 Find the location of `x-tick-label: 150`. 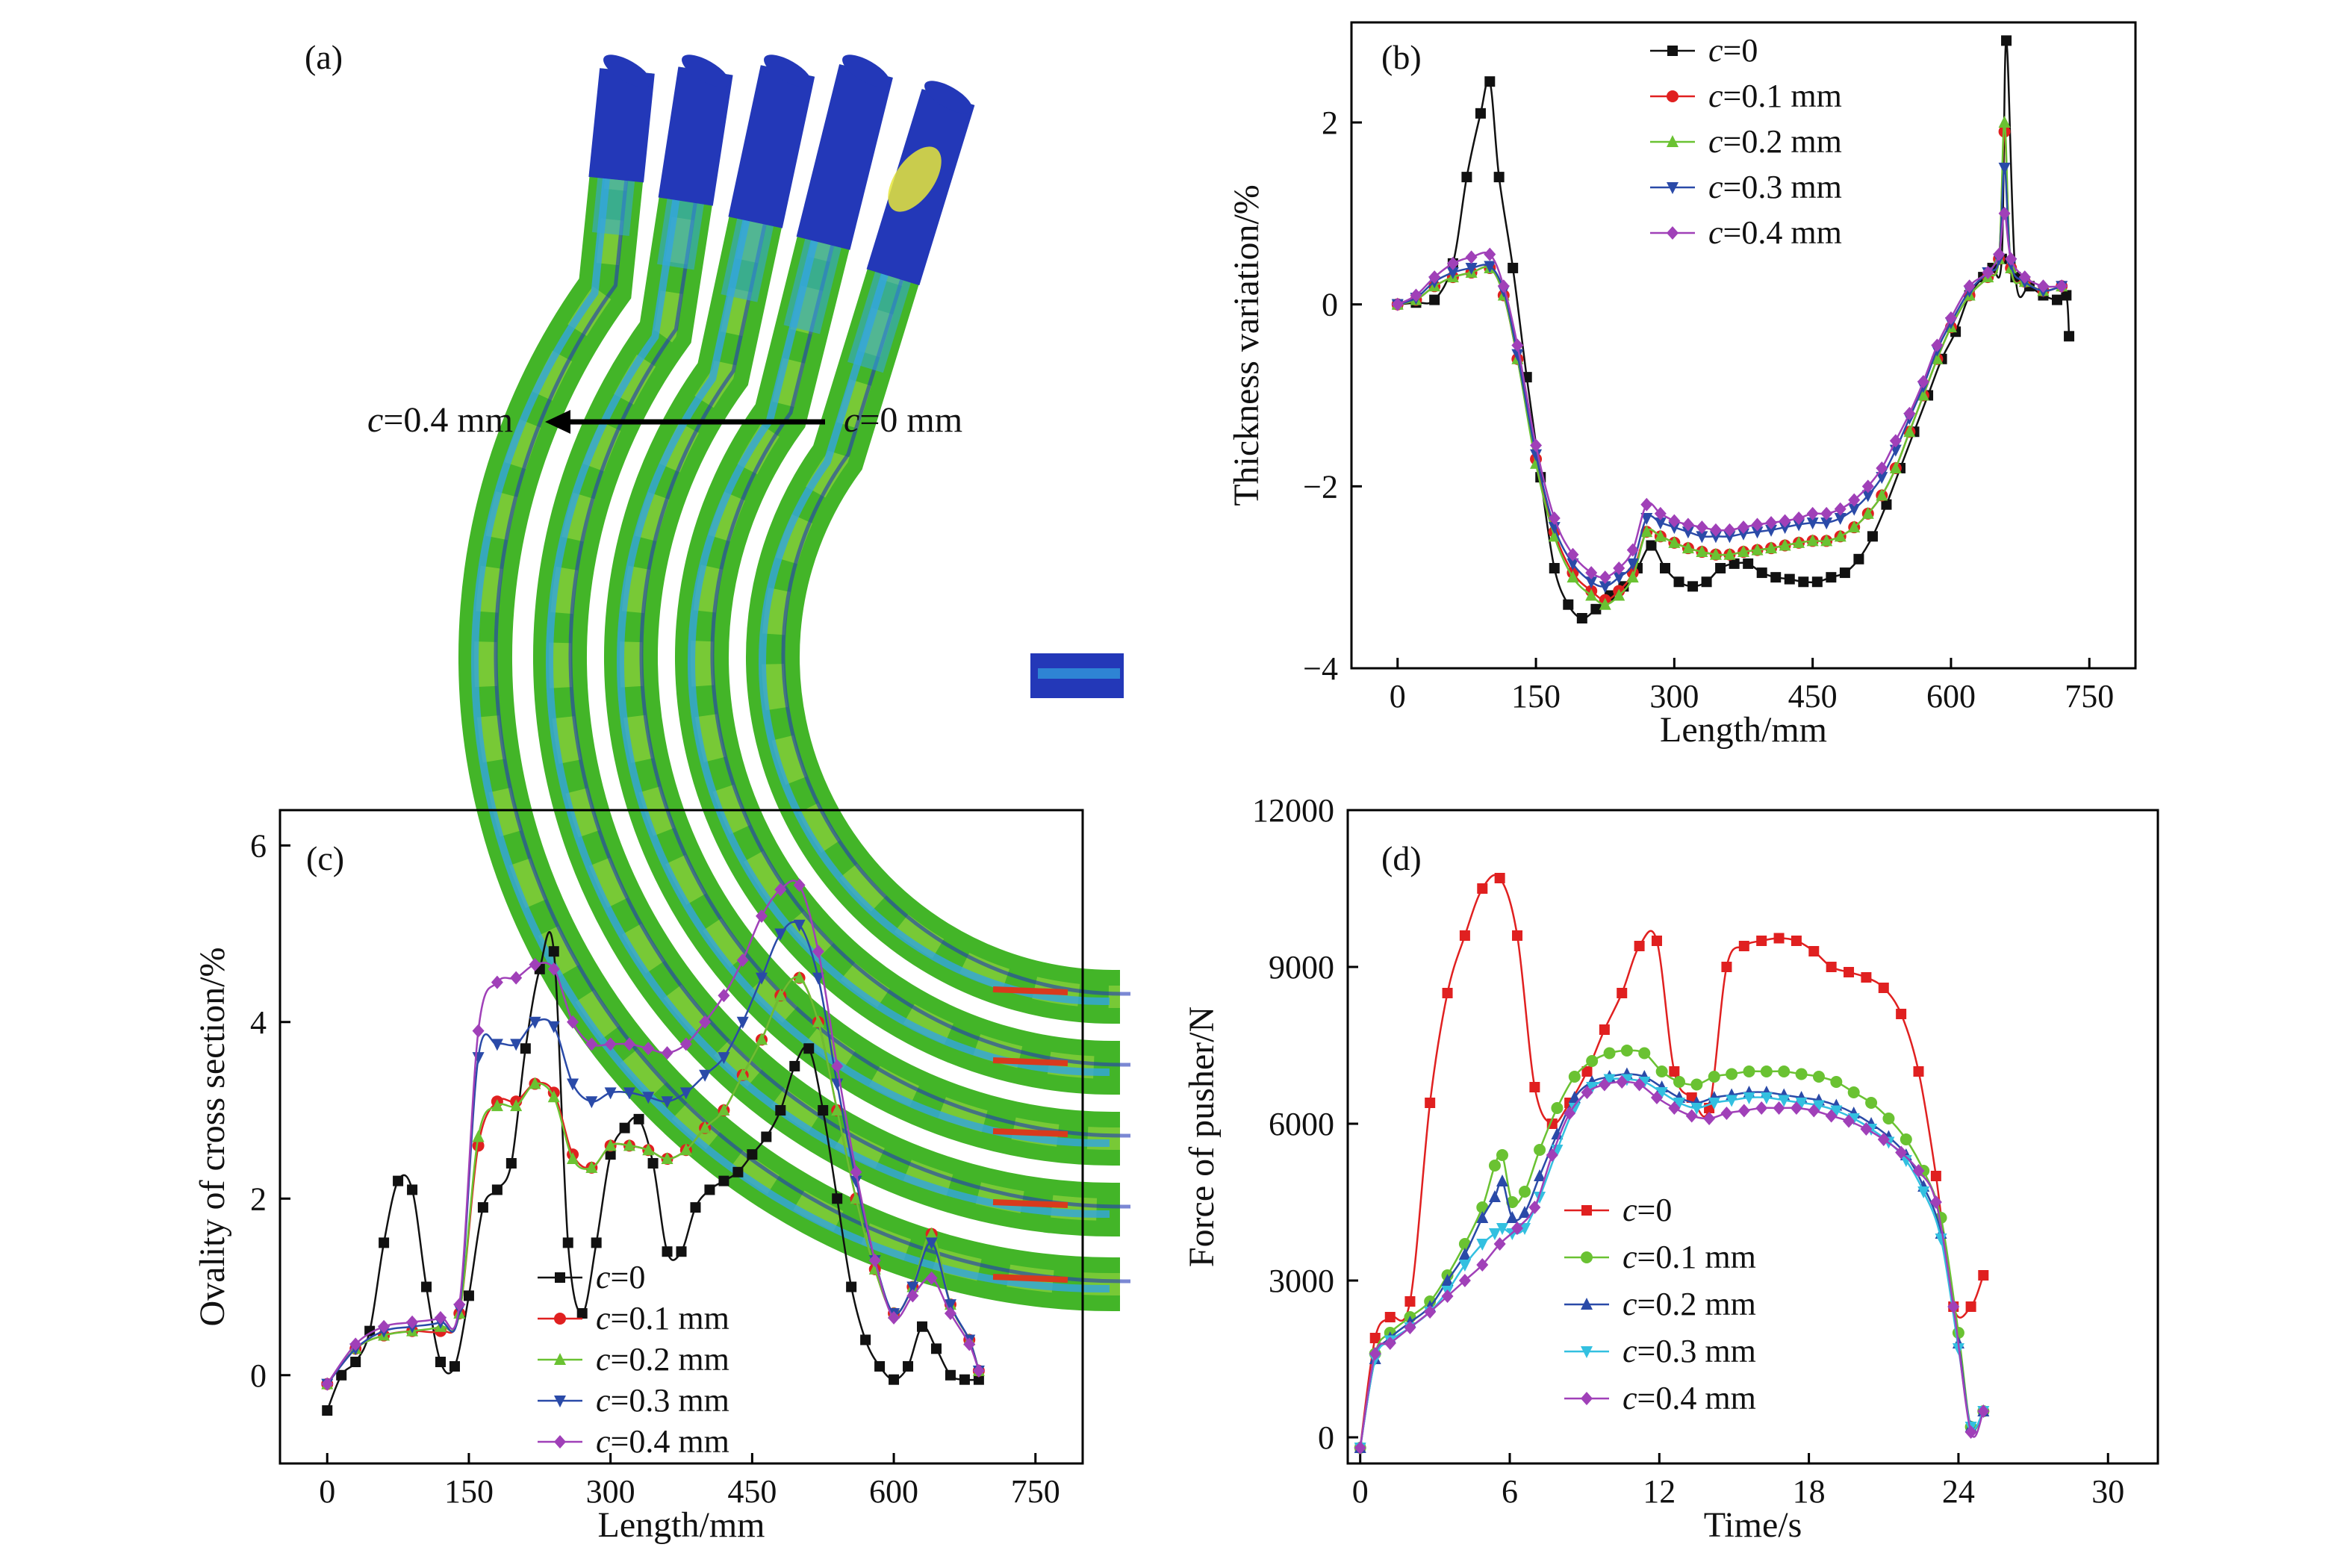

x-tick-label: 150 is located at coordinates (1536, 696).